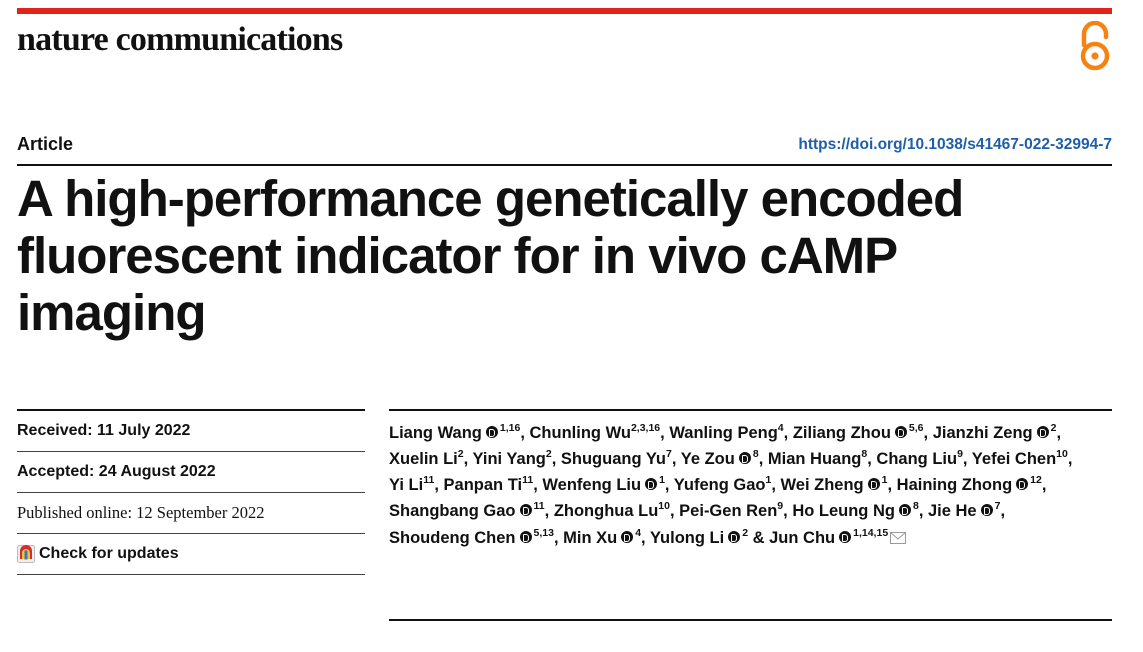  I want to click on author-name: Yulong Li 2 &, so click(707, 537).